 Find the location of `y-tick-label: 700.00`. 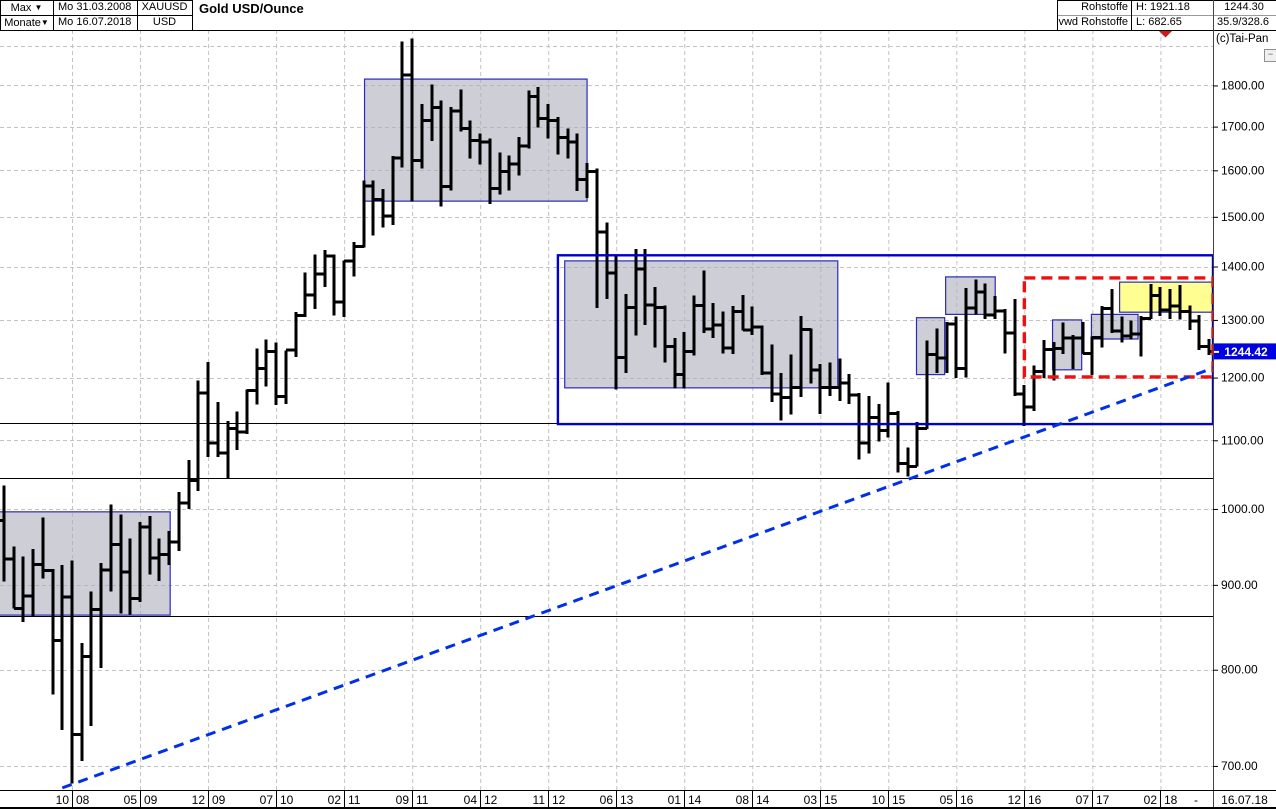

y-tick-label: 700.00 is located at coordinates (1239, 766).